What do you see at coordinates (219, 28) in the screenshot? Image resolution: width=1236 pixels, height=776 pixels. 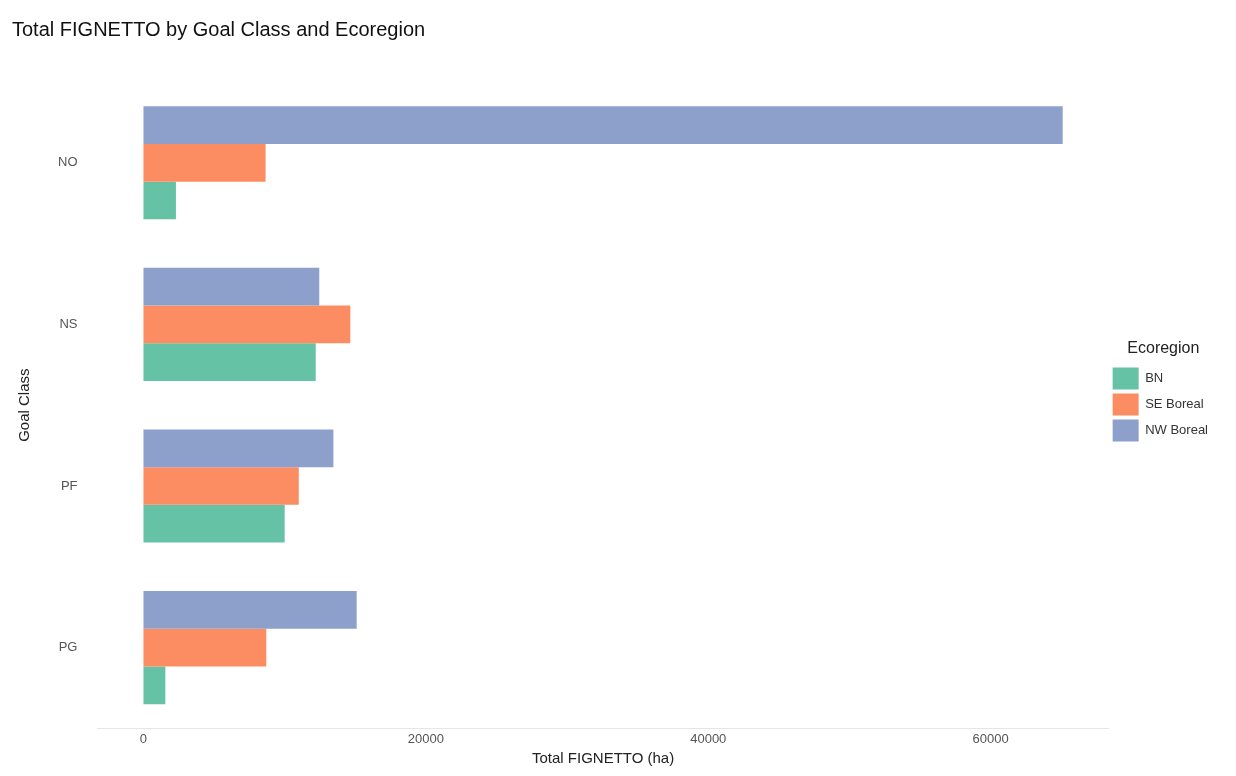 I see `chart-title: Total FIGNETTO by Goal Class and Ecoregion` at bounding box center [219, 28].